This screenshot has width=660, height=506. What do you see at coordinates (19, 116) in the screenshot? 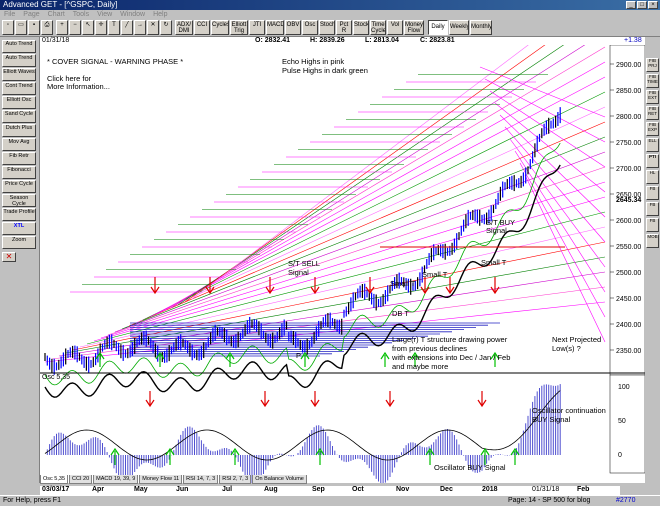
I see `sand-cycle-button: Sand Cycle` at bounding box center [19, 116].